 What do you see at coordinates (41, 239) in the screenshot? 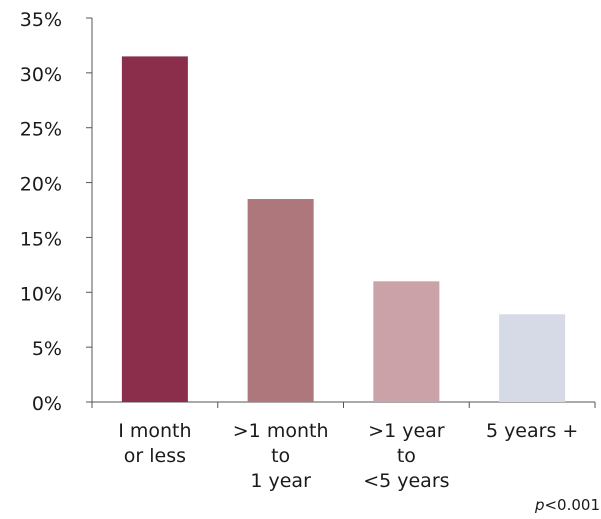
I see `y-tick-label: 15%` at bounding box center [41, 239].